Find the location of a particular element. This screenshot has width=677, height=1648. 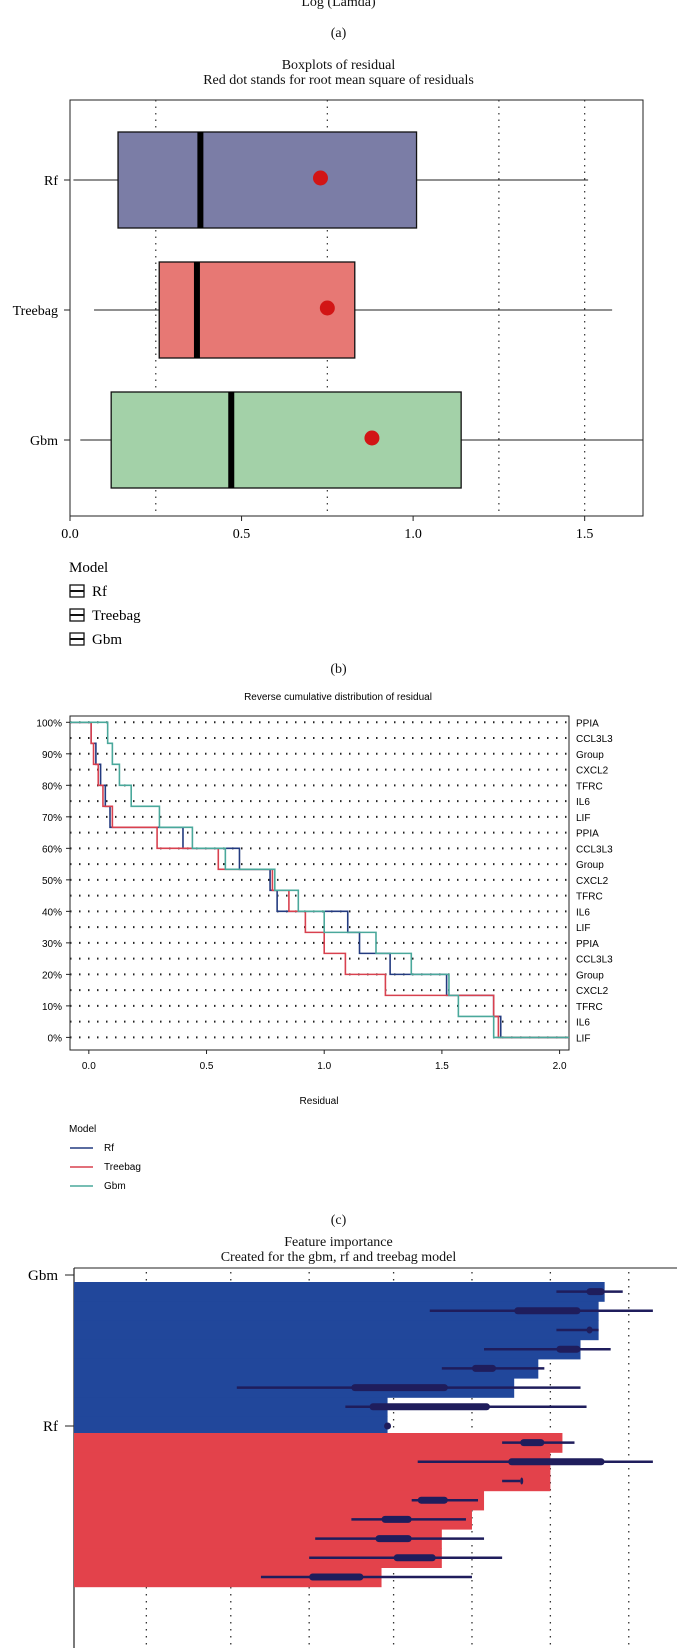

rmse-dot-Gbm is located at coordinates (372, 438).